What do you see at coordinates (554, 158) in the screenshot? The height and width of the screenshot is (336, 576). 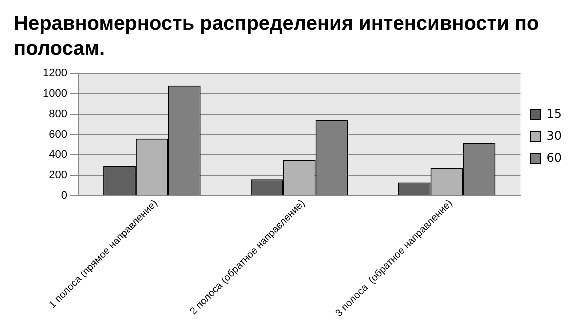 I see `legend-label: 60` at bounding box center [554, 158].